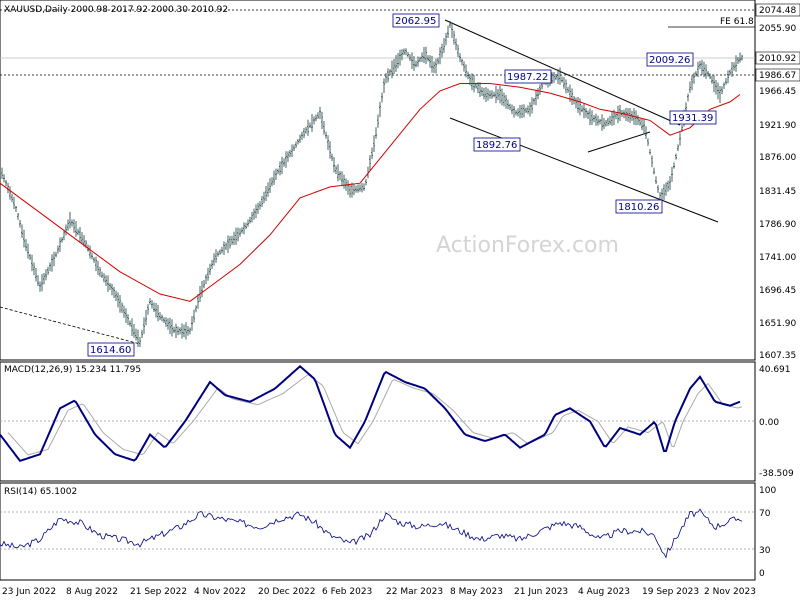  I want to click on trend-dashed-line, so click(70, 325).